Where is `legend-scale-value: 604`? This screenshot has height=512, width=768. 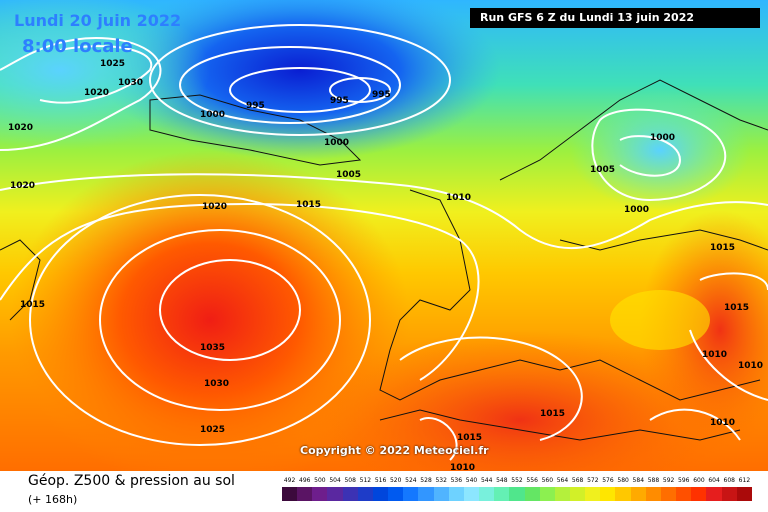
legend-scale-value: 604 is located at coordinates (714, 480).